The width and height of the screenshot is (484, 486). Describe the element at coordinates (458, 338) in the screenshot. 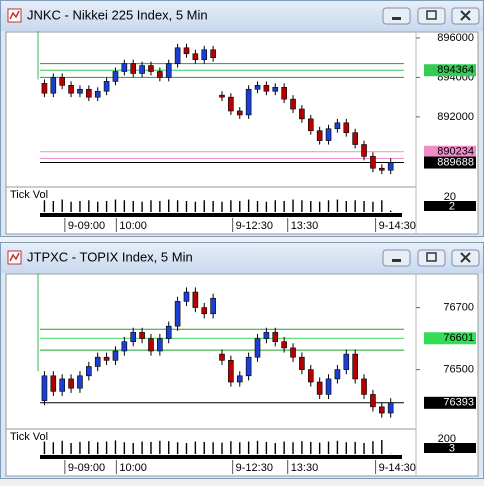

I see `price-box-label: 76601` at that location.